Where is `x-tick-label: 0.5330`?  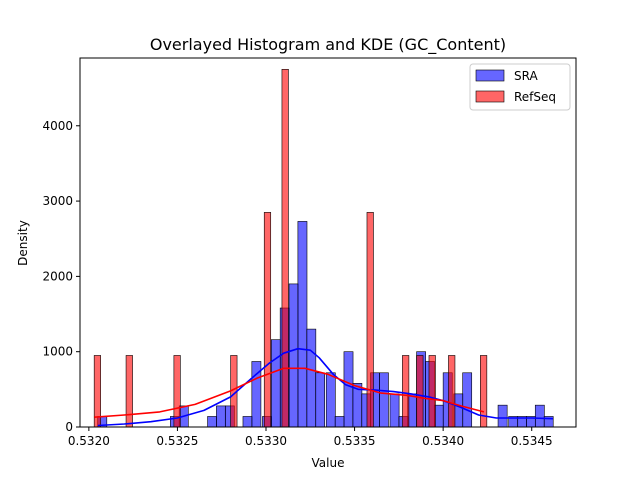 x-tick-label: 0.5330 is located at coordinates (266, 441).